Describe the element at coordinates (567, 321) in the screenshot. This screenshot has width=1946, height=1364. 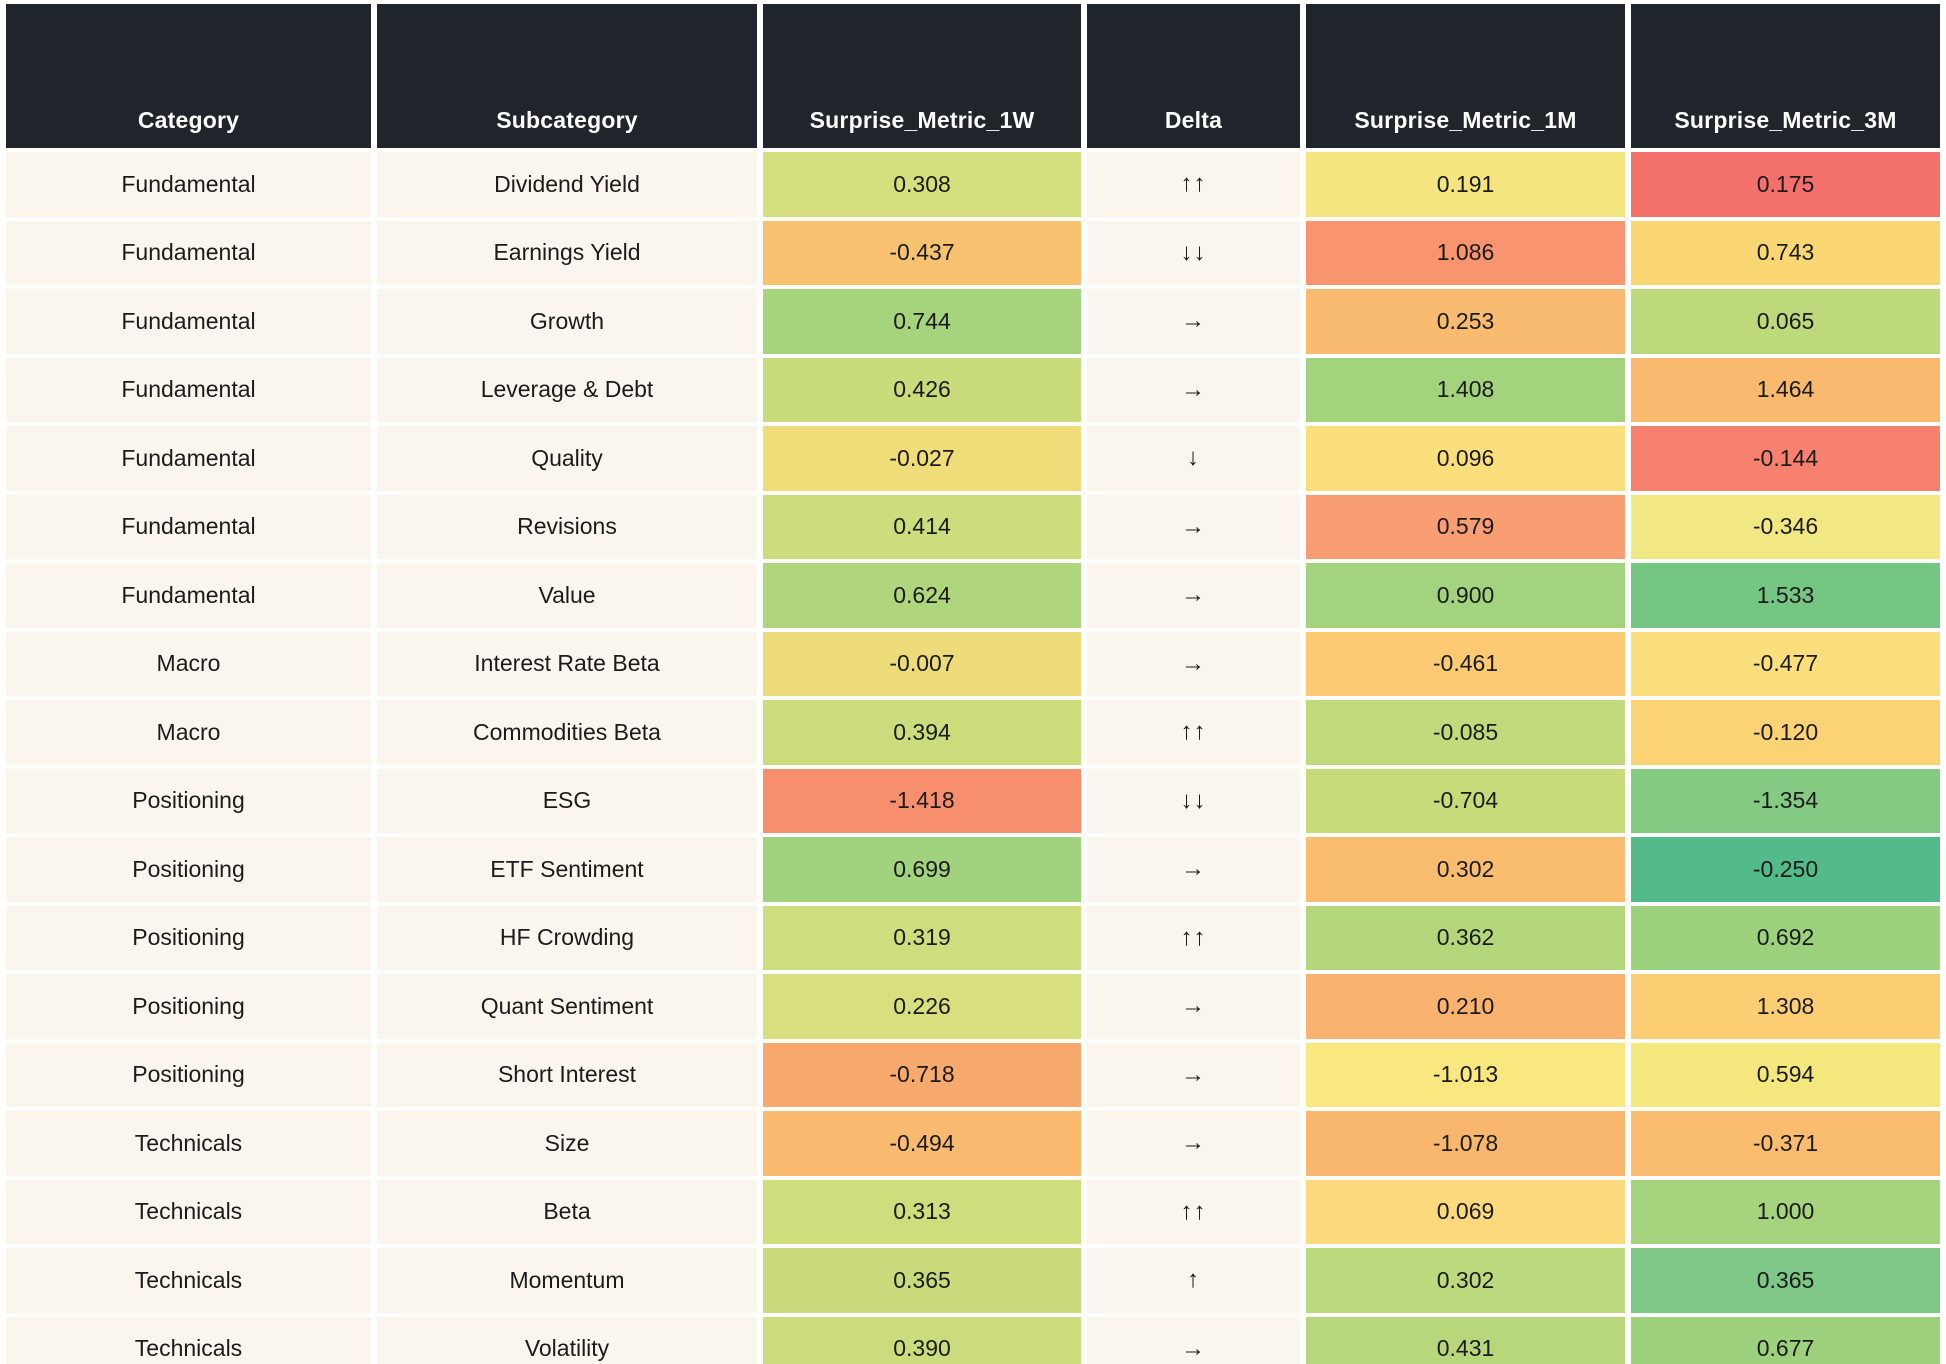
I see `subcategory-cell: Growth` at that location.